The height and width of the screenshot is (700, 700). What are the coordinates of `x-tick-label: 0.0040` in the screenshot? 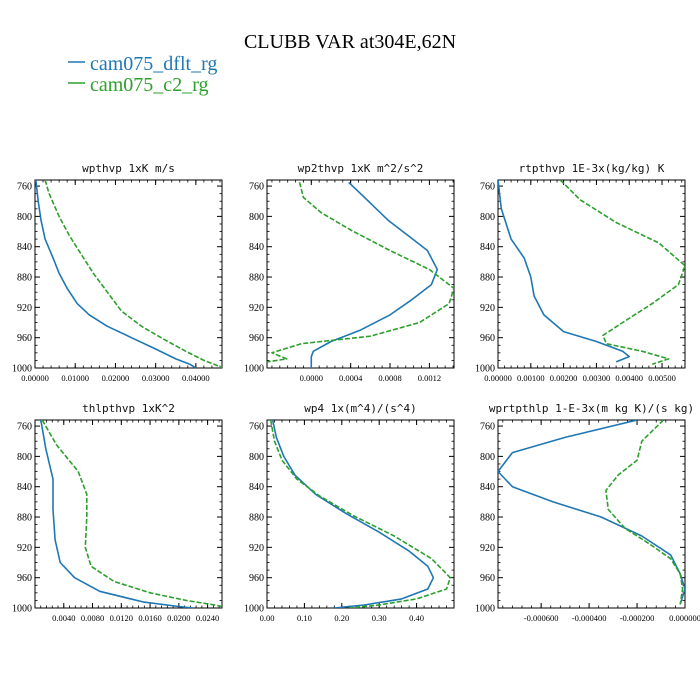 It's located at (63, 618).